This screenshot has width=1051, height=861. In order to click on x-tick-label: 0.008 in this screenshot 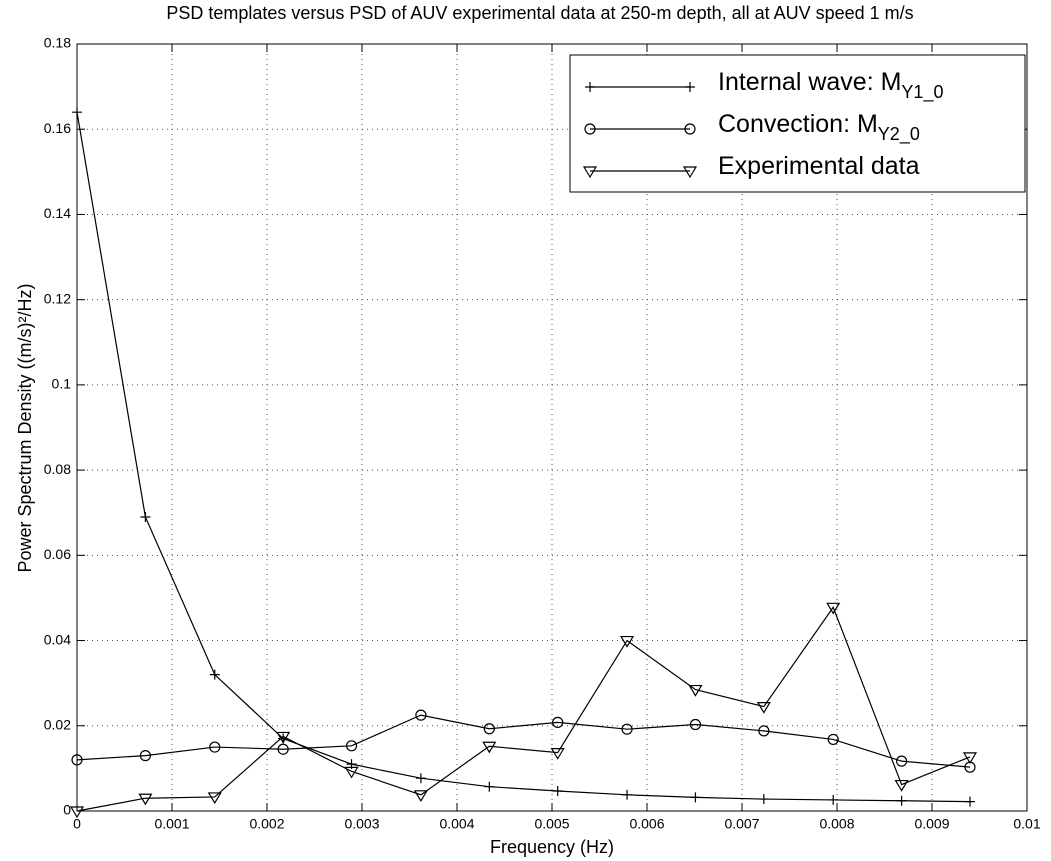, I will do `click(836, 824)`.